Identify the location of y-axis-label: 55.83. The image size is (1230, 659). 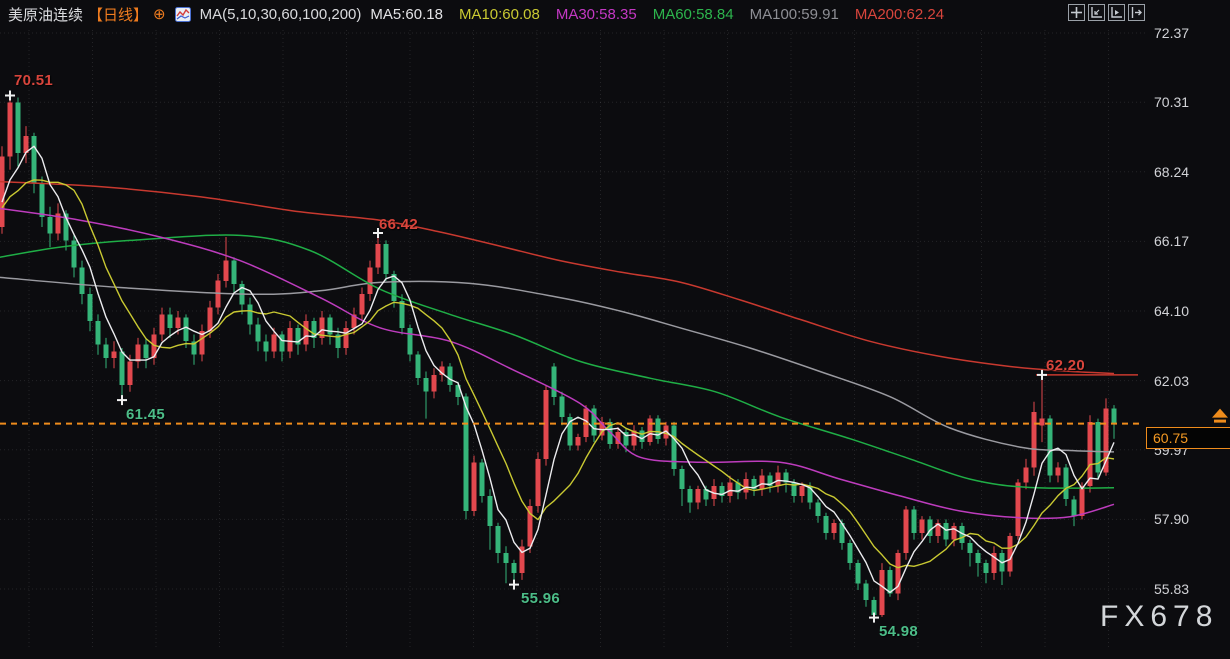
(1172, 589).